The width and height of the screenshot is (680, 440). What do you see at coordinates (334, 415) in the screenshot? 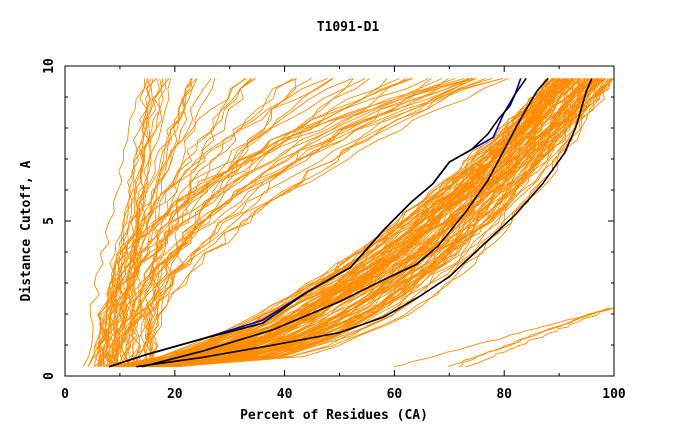
I see `x-axis-label: Percent of Residues (CA)` at bounding box center [334, 415].